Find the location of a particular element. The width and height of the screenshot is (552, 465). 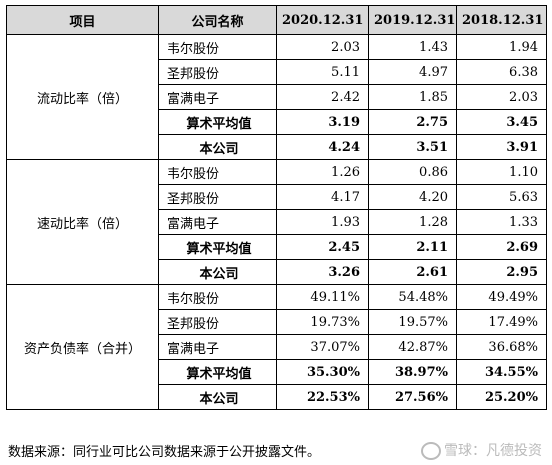

value-cell-2020: 4.24 is located at coordinates (322, 147).